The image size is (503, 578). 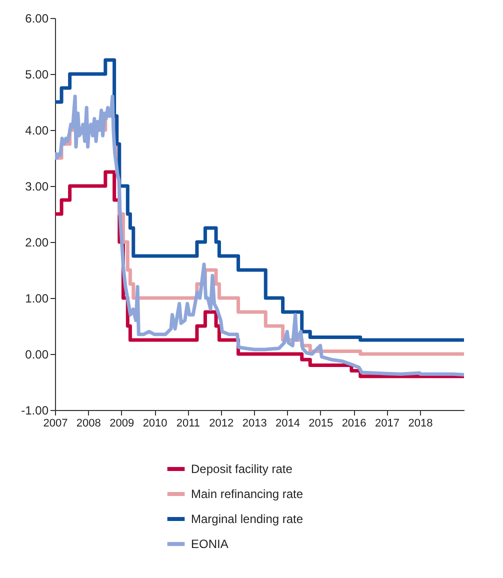 What do you see at coordinates (254, 424) in the screenshot?
I see `x-tick-label: 2013` at bounding box center [254, 424].